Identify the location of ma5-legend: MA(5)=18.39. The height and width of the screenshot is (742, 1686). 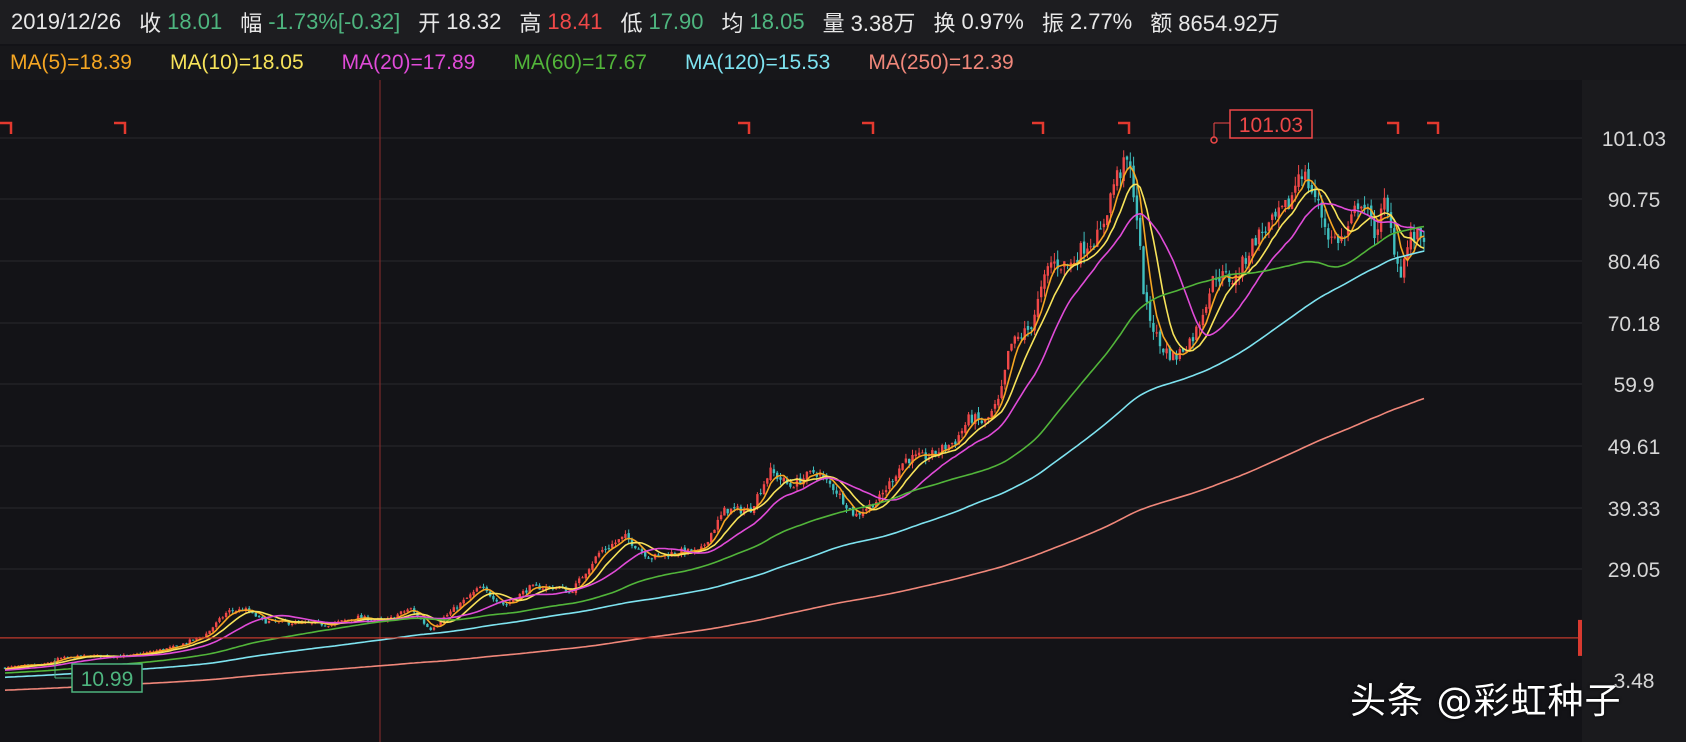
(71, 62).